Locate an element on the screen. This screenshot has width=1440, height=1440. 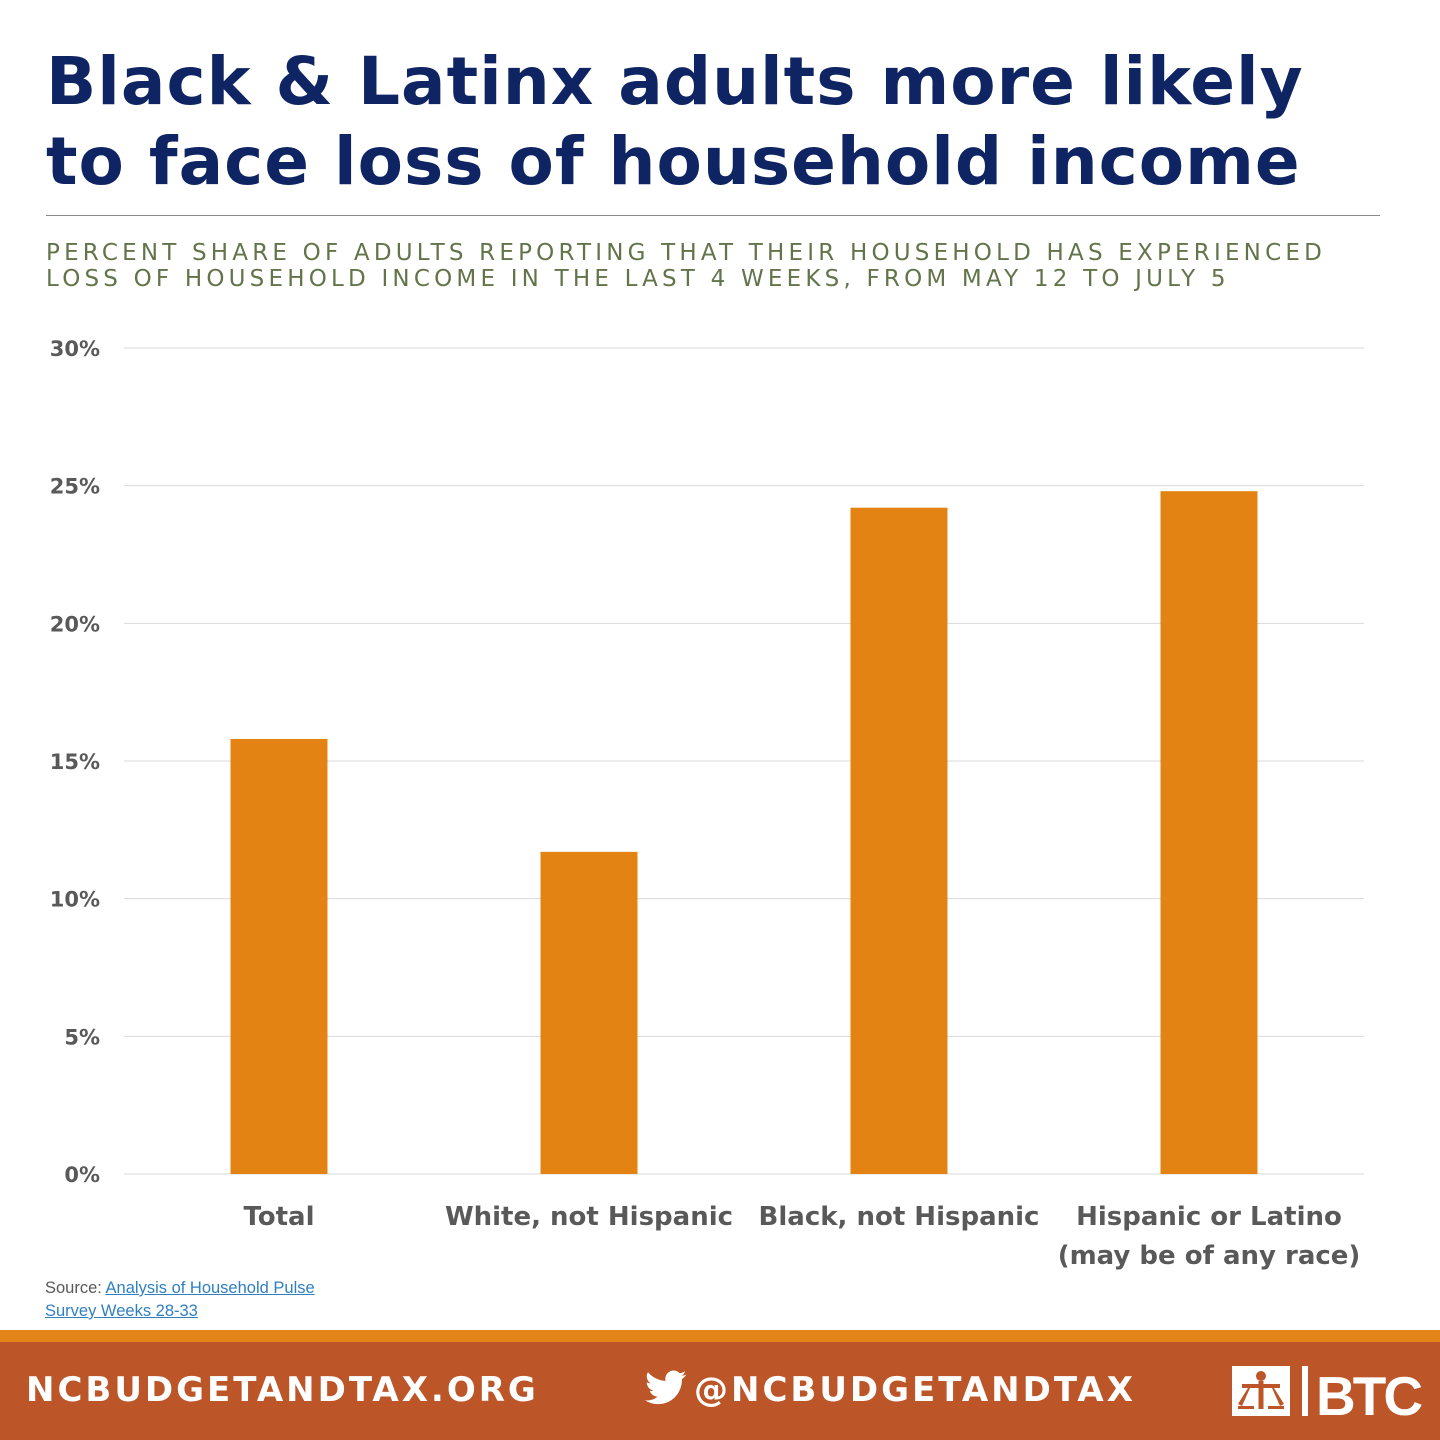
website-link: NCBUDGETANDTAX.ORG is located at coordinates (282, 1390).